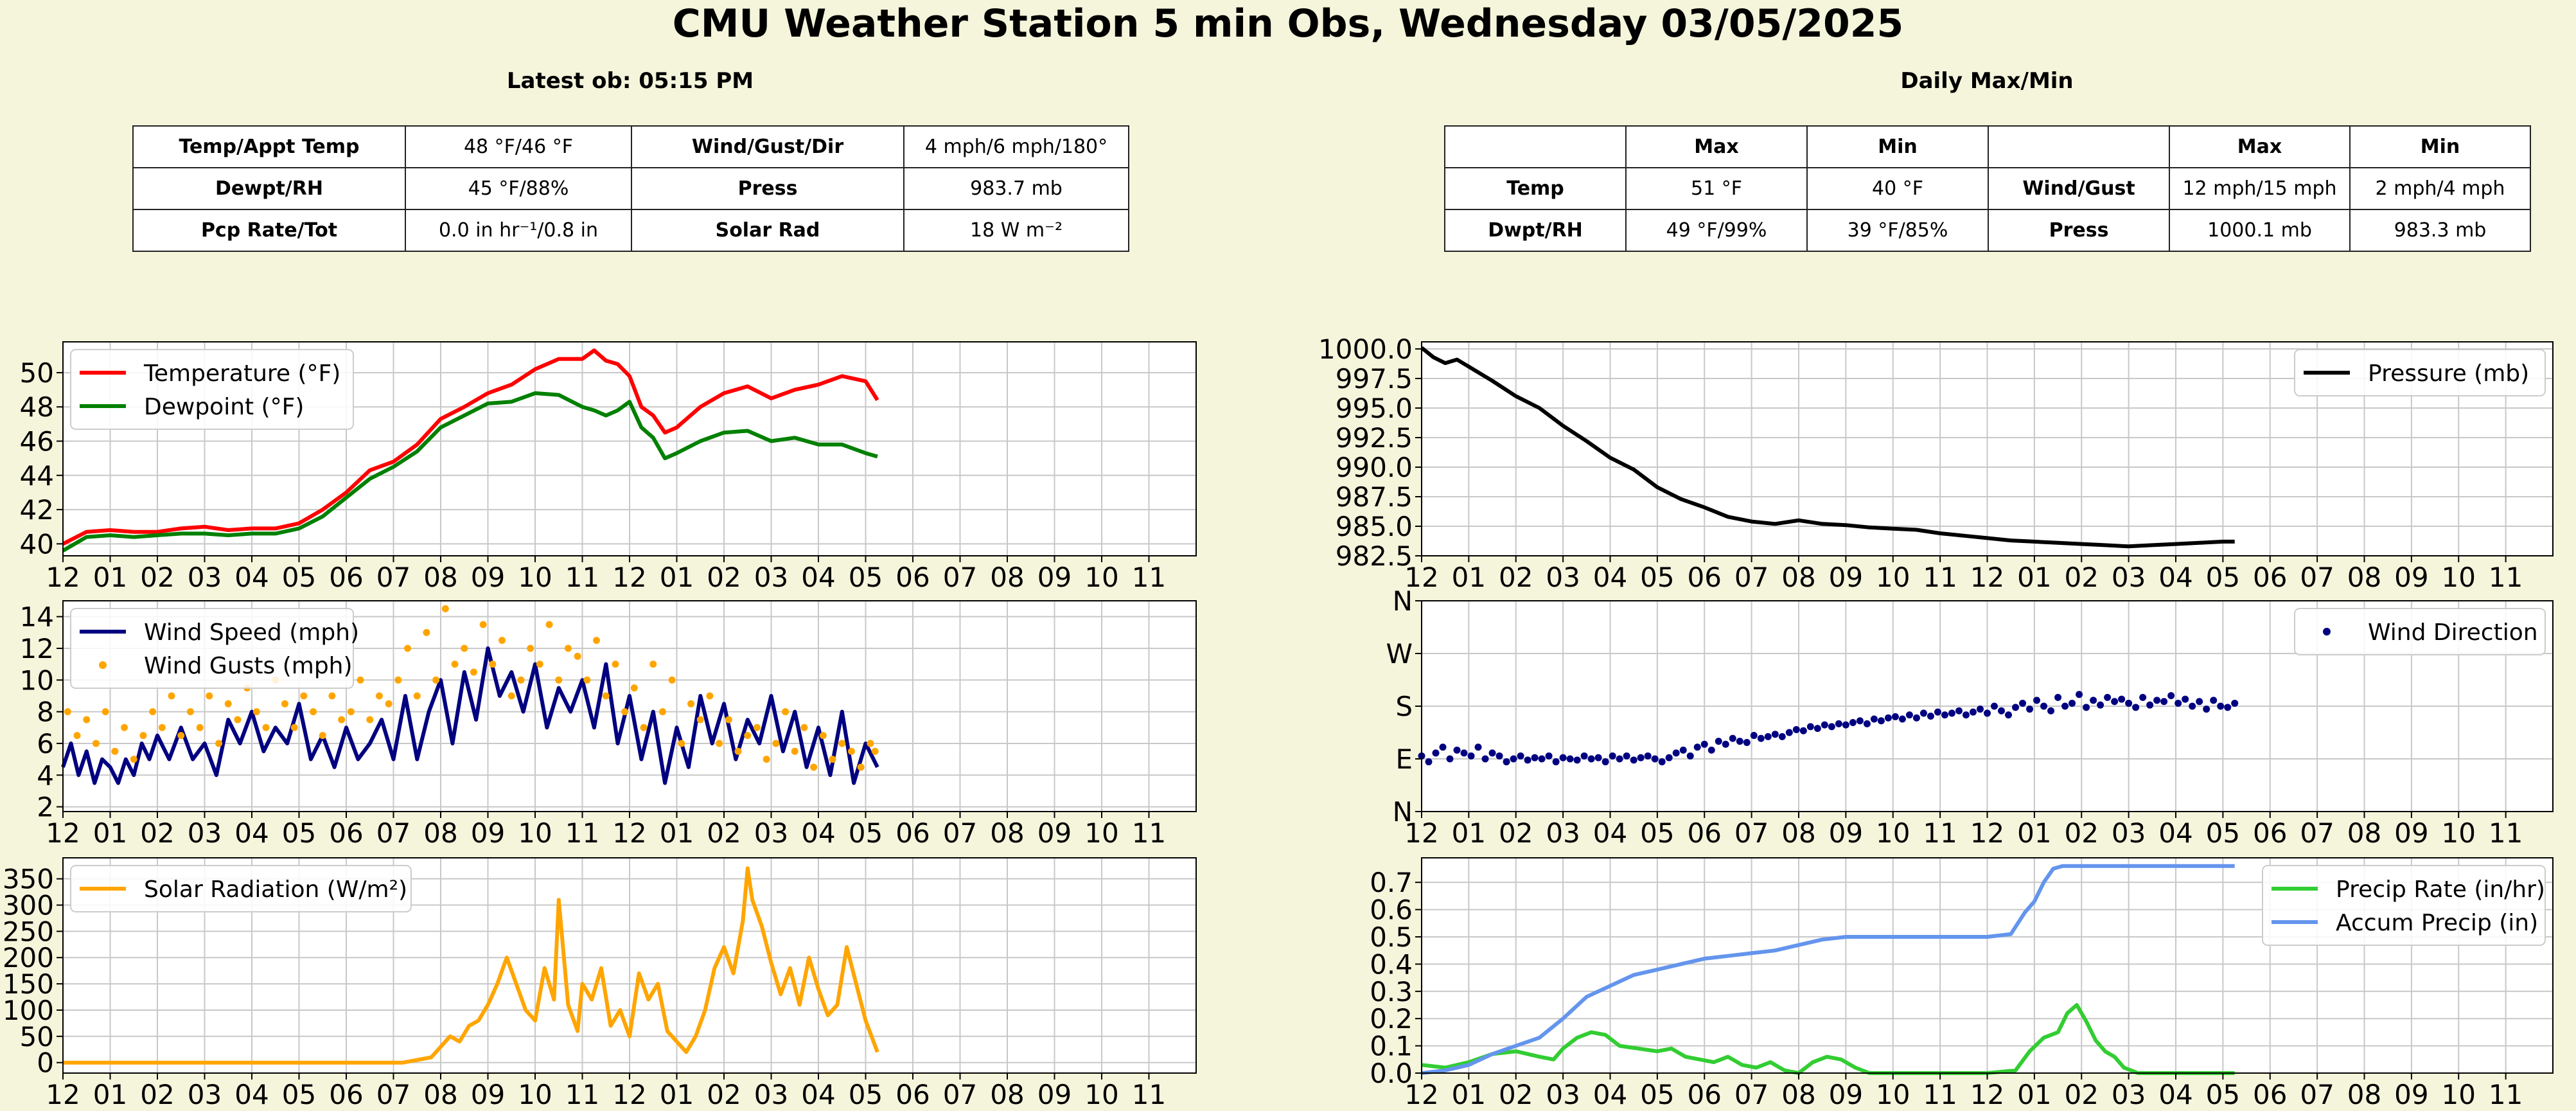 The height and width of the screenshot is (1111, 2576). What do you see at coordinates (1827, 448) in the screenshot?
I see `series-line` at bounding box center [1827, 448].